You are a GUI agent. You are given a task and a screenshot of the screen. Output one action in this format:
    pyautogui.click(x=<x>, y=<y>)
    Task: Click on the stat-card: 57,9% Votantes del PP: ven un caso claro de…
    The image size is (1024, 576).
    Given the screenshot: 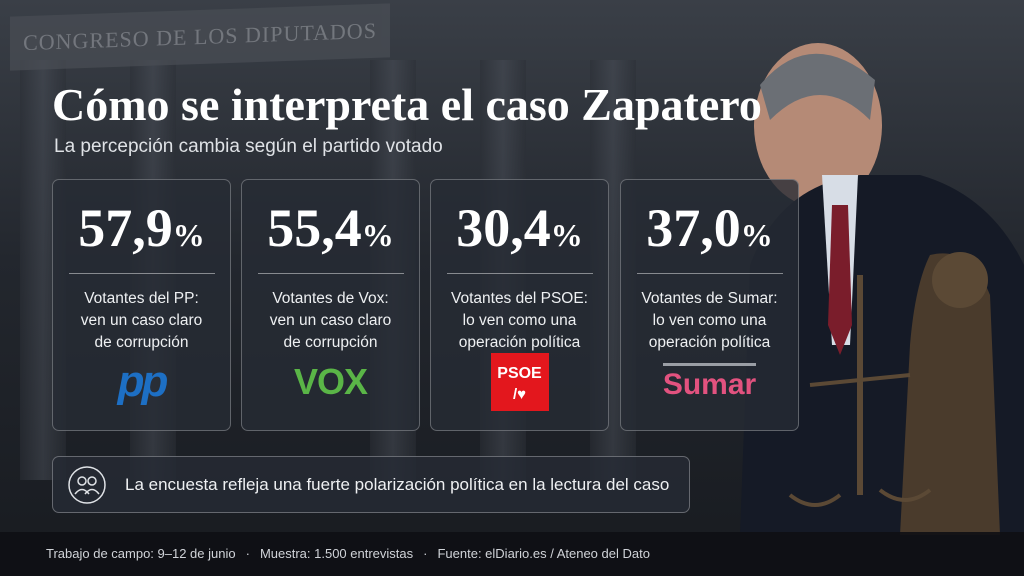 What is the action you would take?
    pyautogui.click(x=141, y=305)
    